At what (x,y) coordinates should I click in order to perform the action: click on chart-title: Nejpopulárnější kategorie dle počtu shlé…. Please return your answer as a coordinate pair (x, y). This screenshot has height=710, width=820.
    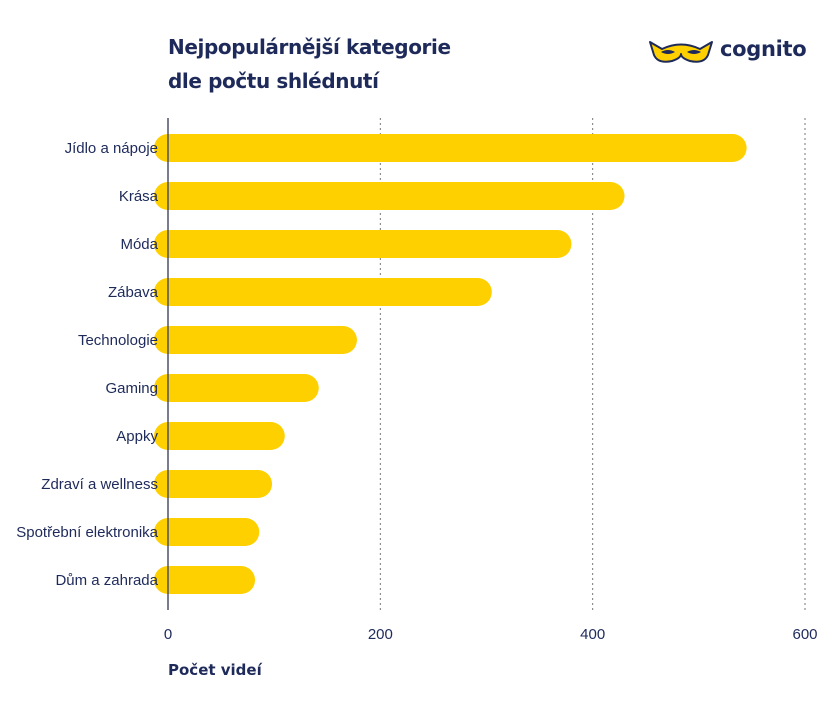
    Looking at the image, I should click on (309, 64).